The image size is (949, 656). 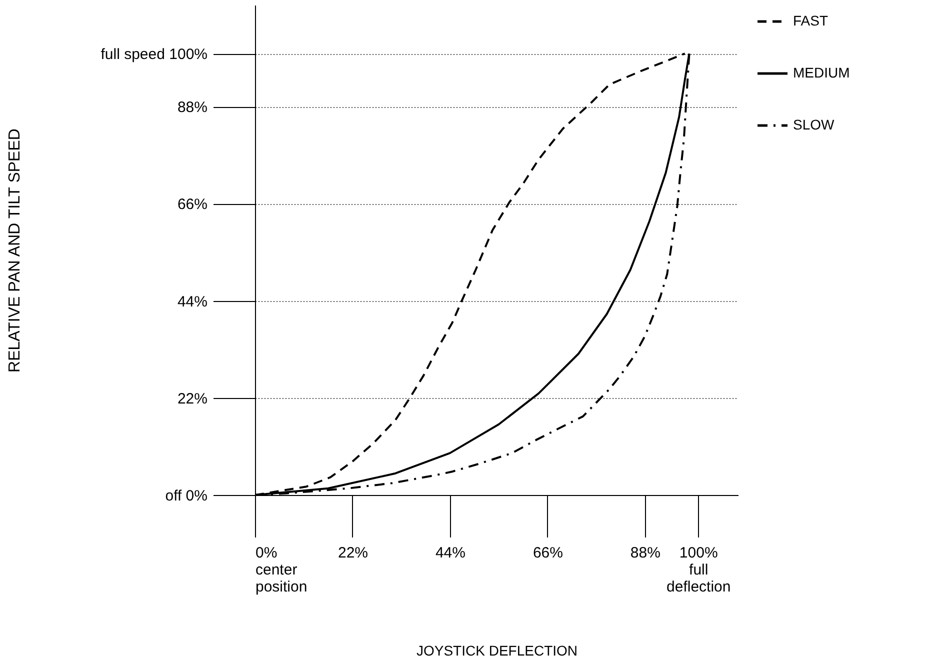 I want to click on x-tick-label: 0% center position, so click(x=282, y=570).